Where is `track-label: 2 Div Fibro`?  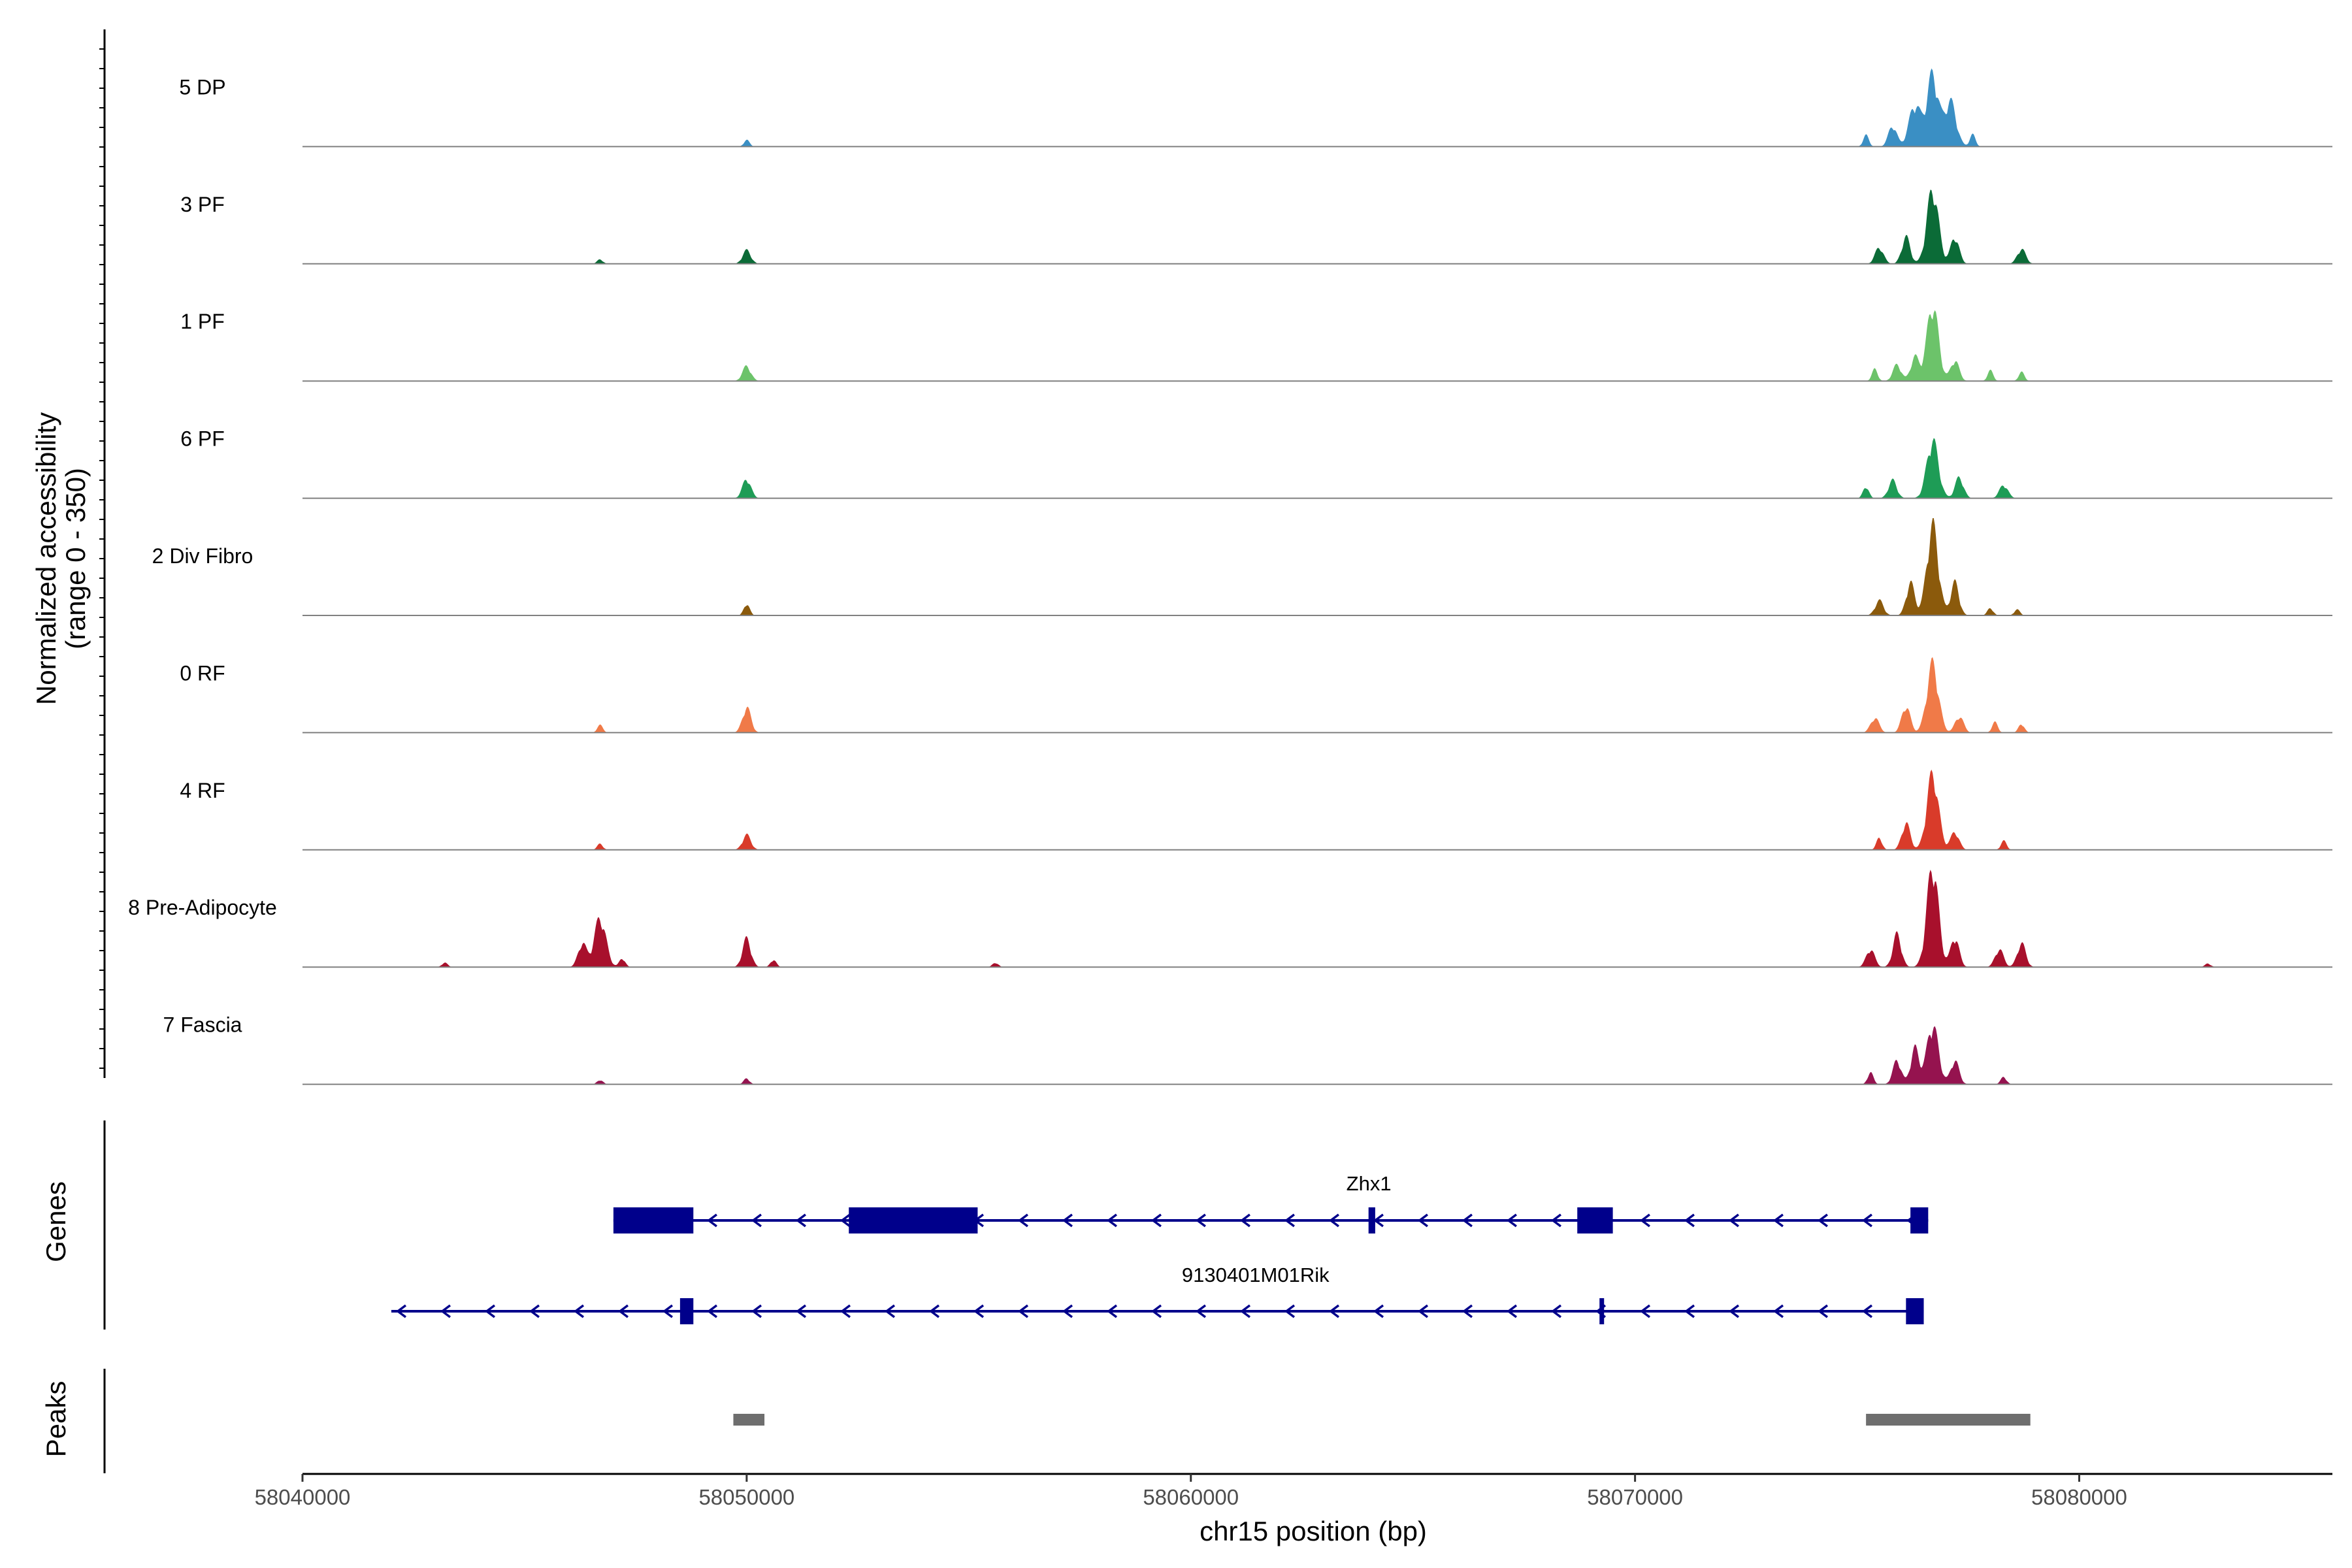 track-label: 2 Div Fibro is located at coordinates (202, 556).